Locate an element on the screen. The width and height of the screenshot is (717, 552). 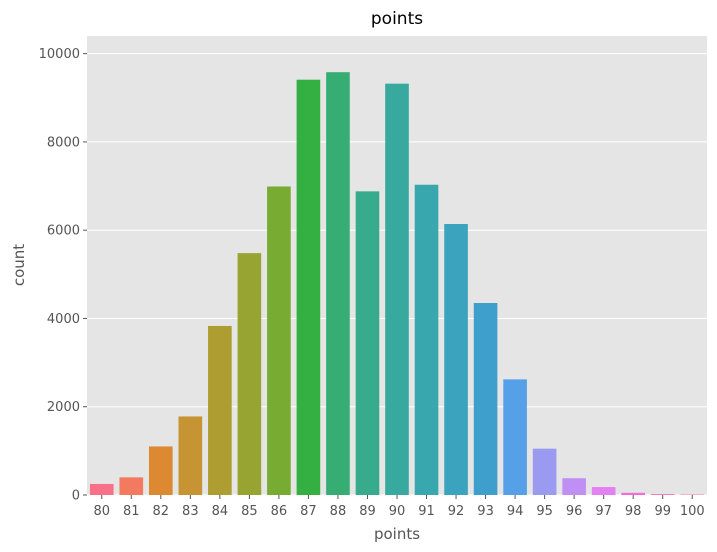
x-tick-label: 95 is located at coordinates (544, 511).